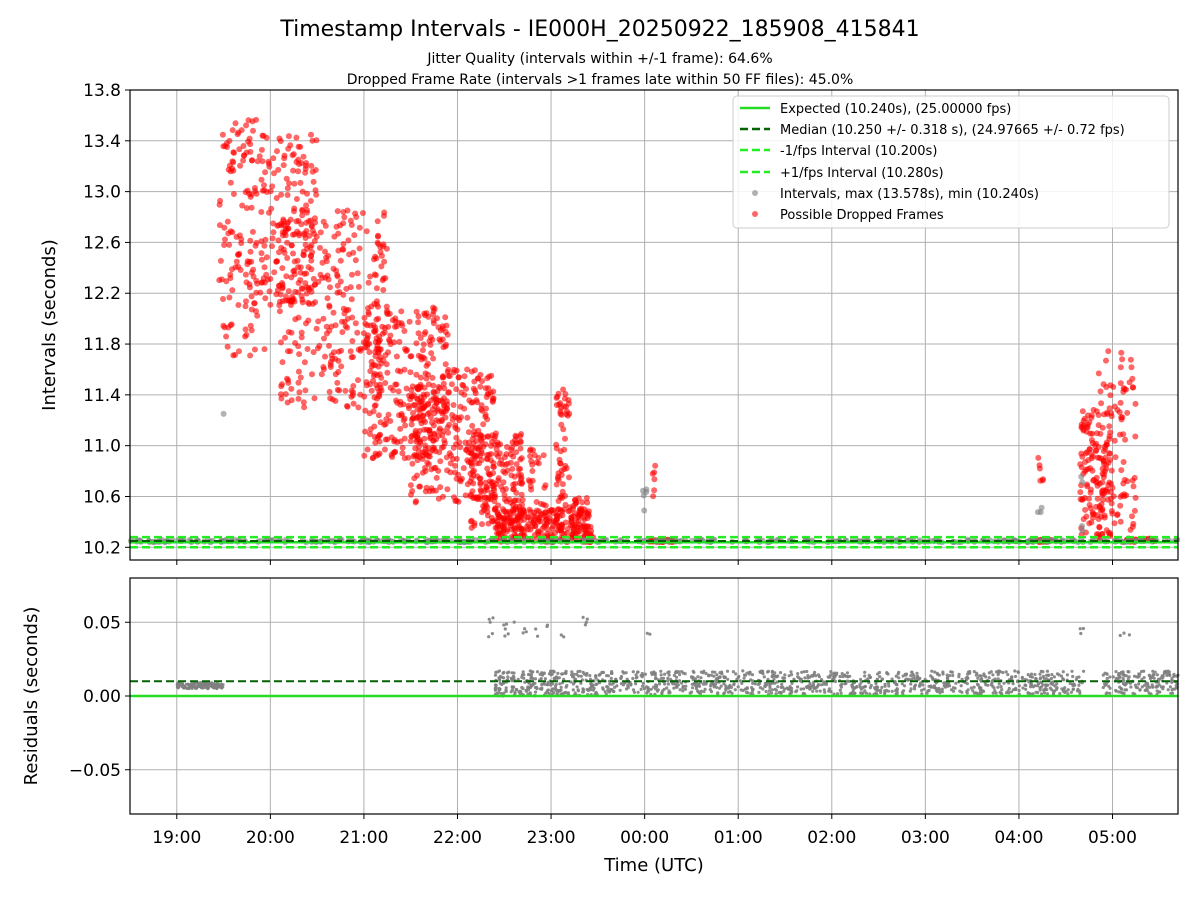  What do you see at coordinates (102, 91) in the screenshot?
I see `top-y-tick-label-9: 13.8` at bounding box center [102, 91].